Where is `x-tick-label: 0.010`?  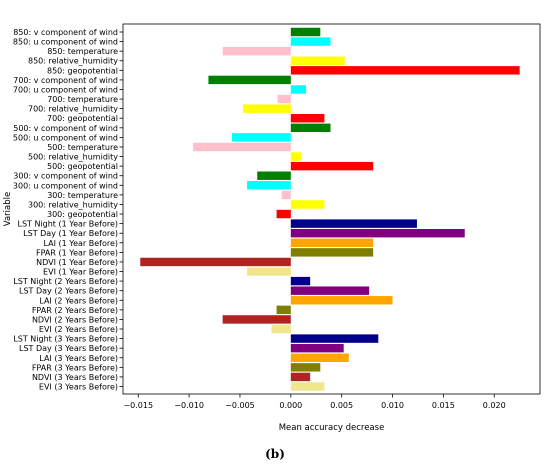 x-tick-label: 0.010 is located at coordinates (392, 405).